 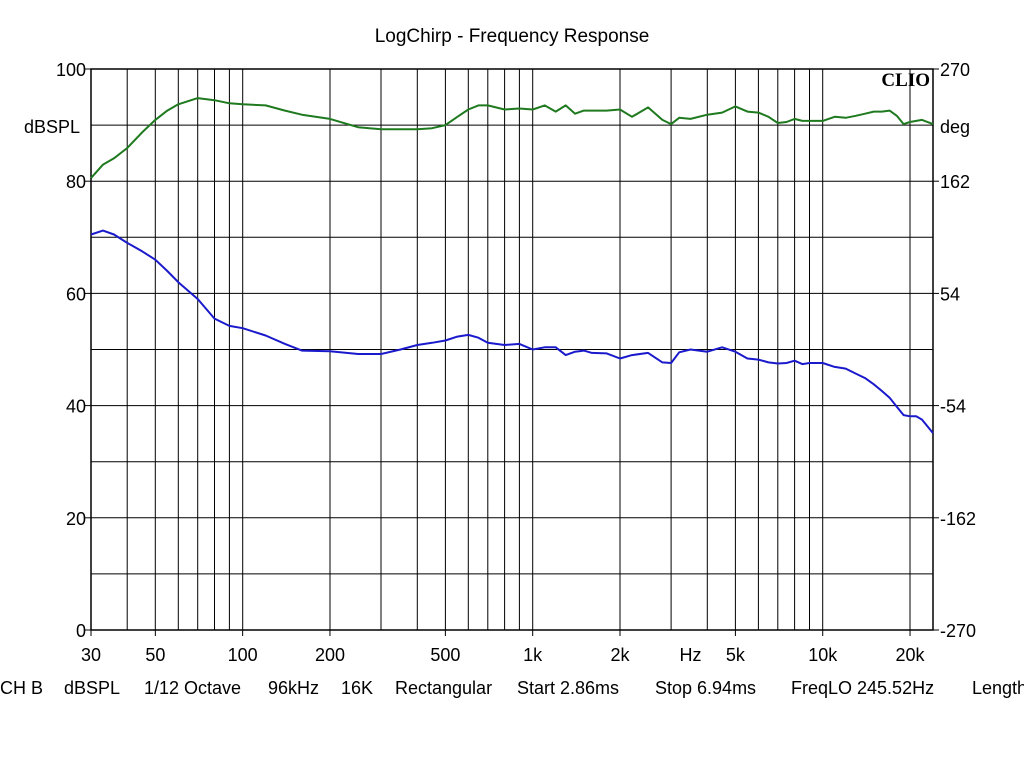 What do you see at coordinates (294, 688) in the screenshot?
I see `sample-rate-label: 96kHz` at bounding box center [294, 688].